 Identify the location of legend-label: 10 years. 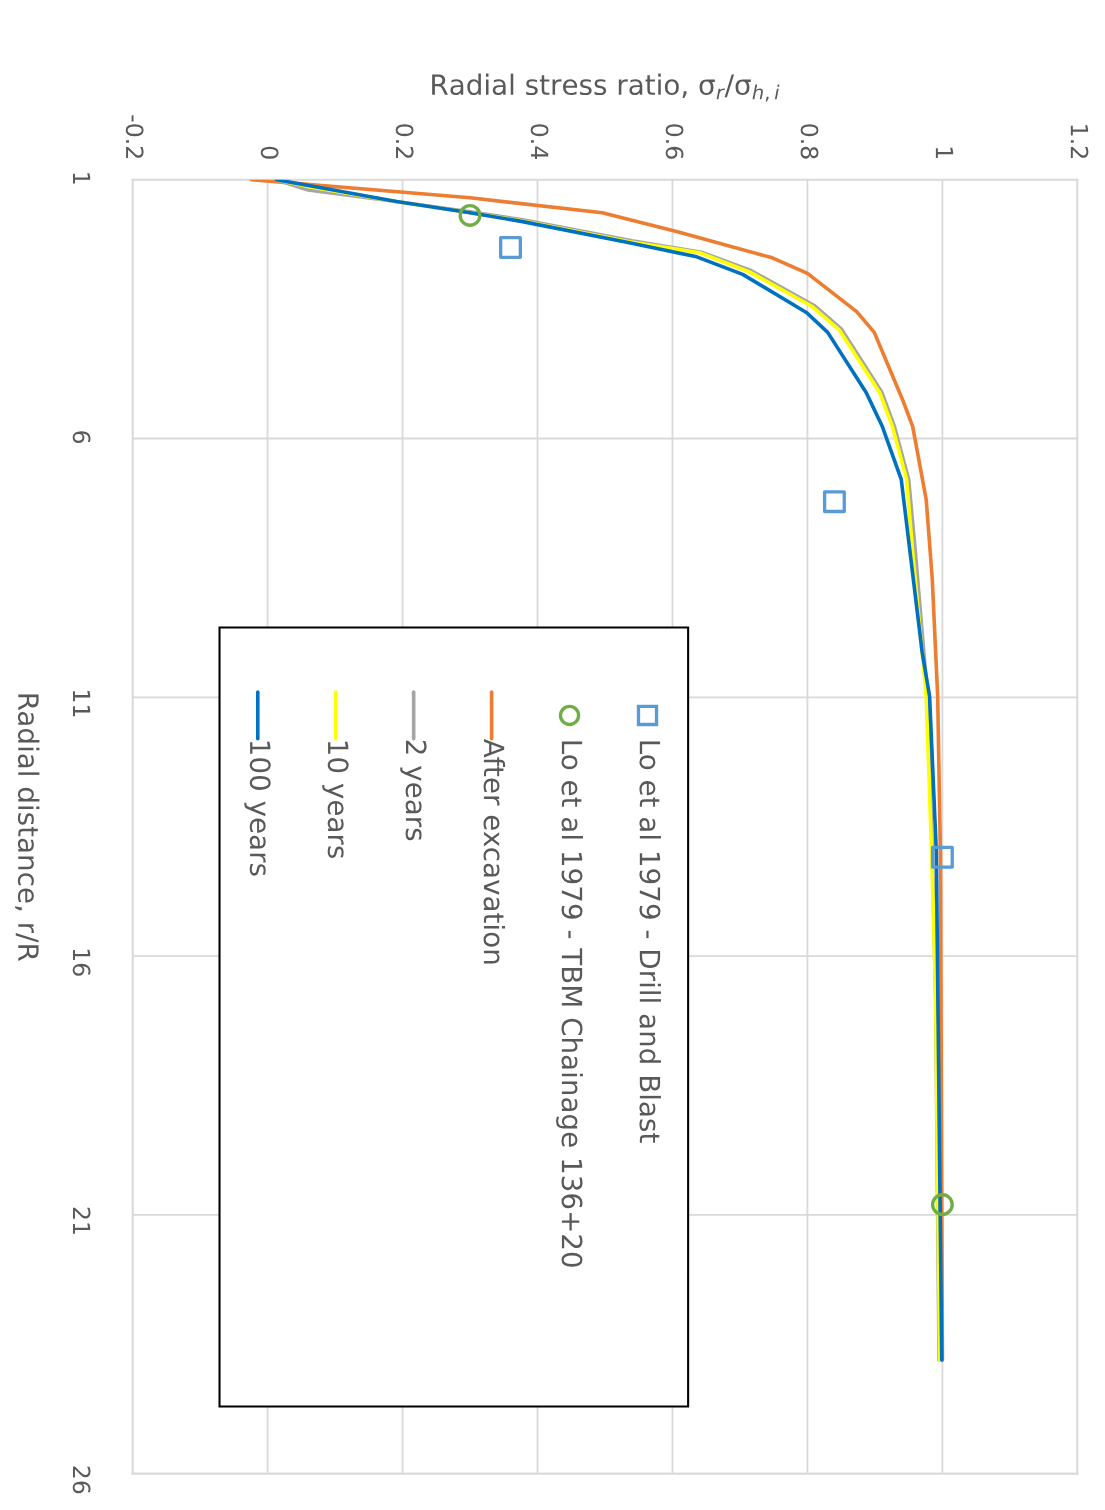
(335, 799).